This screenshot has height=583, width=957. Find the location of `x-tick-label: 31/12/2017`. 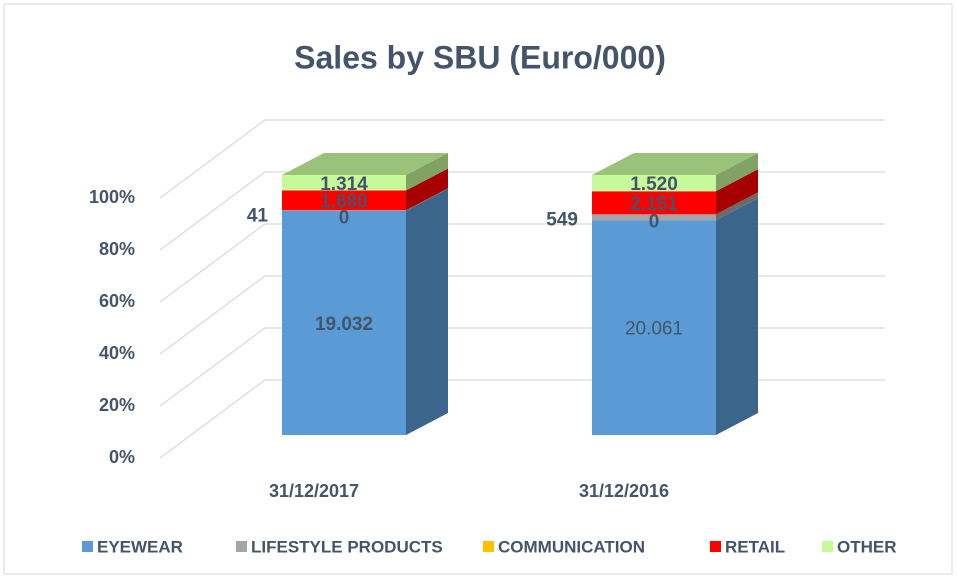

x-tick-label: 31/12/2017 is located at coordinates (314, 491).